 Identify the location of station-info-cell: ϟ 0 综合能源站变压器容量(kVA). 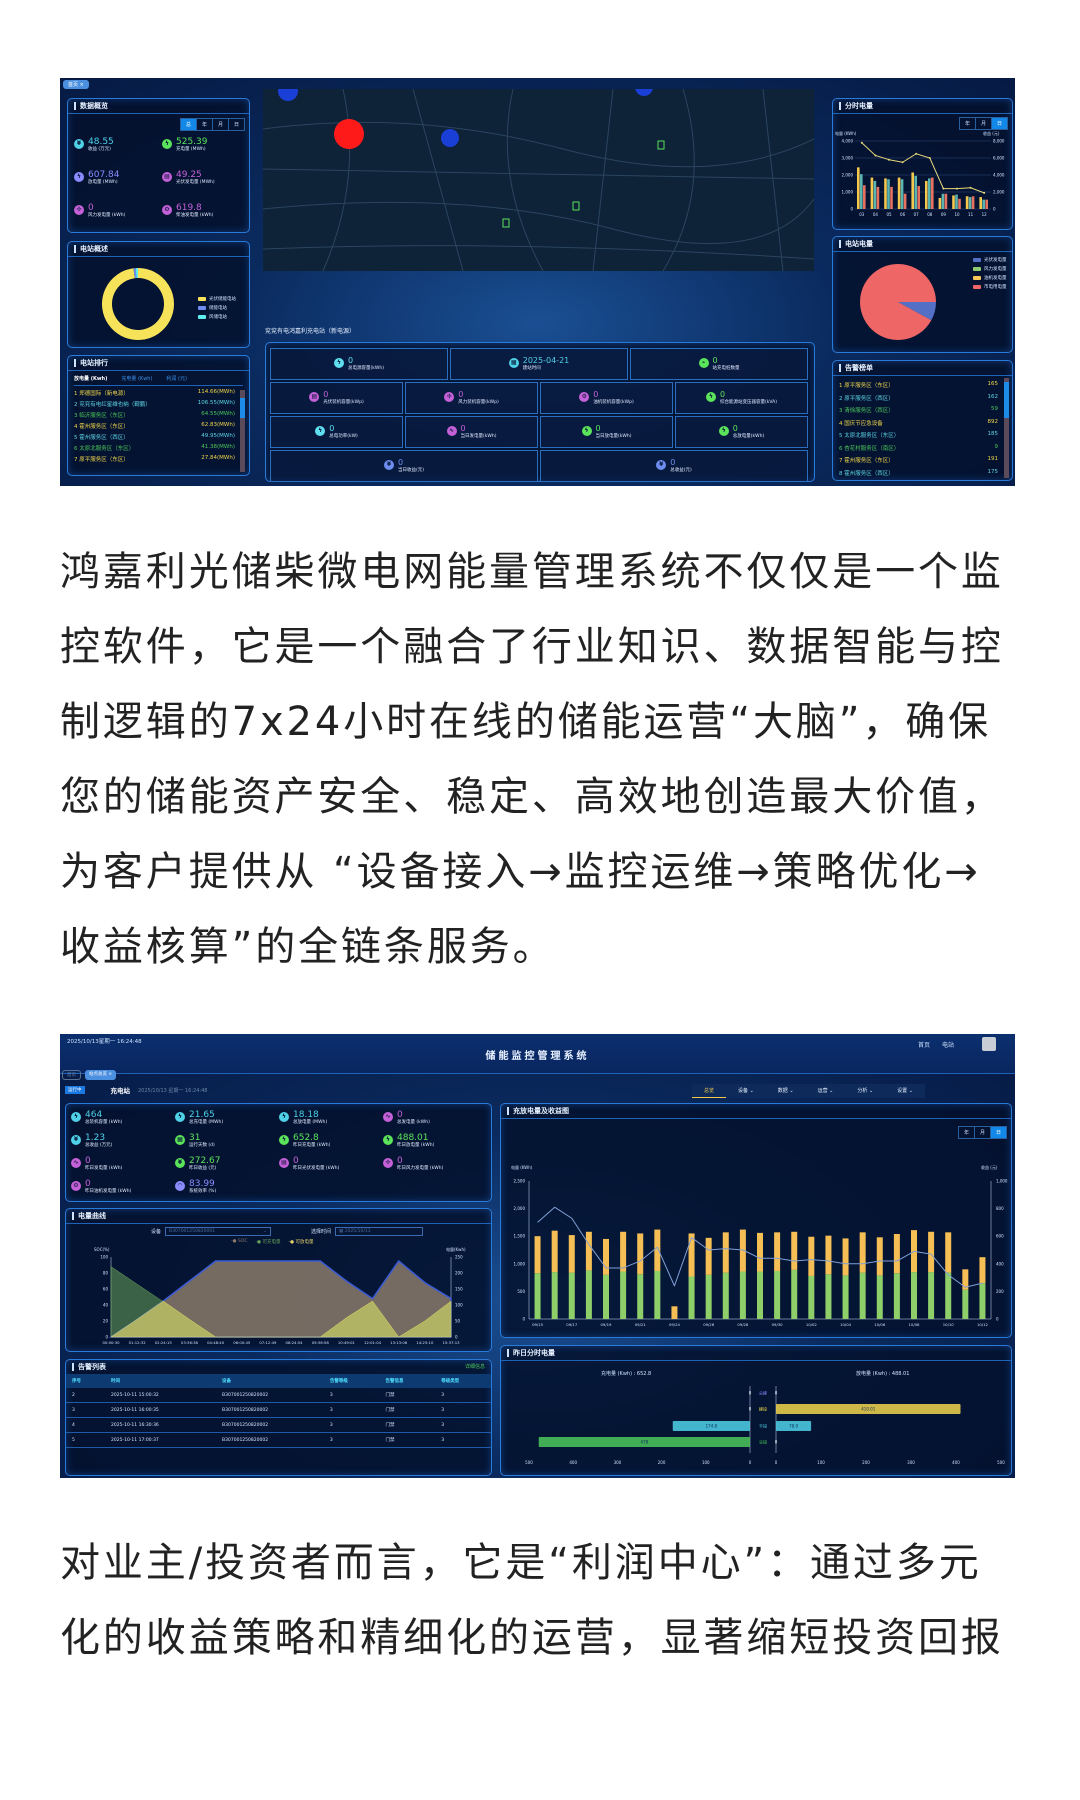
(741, 398).